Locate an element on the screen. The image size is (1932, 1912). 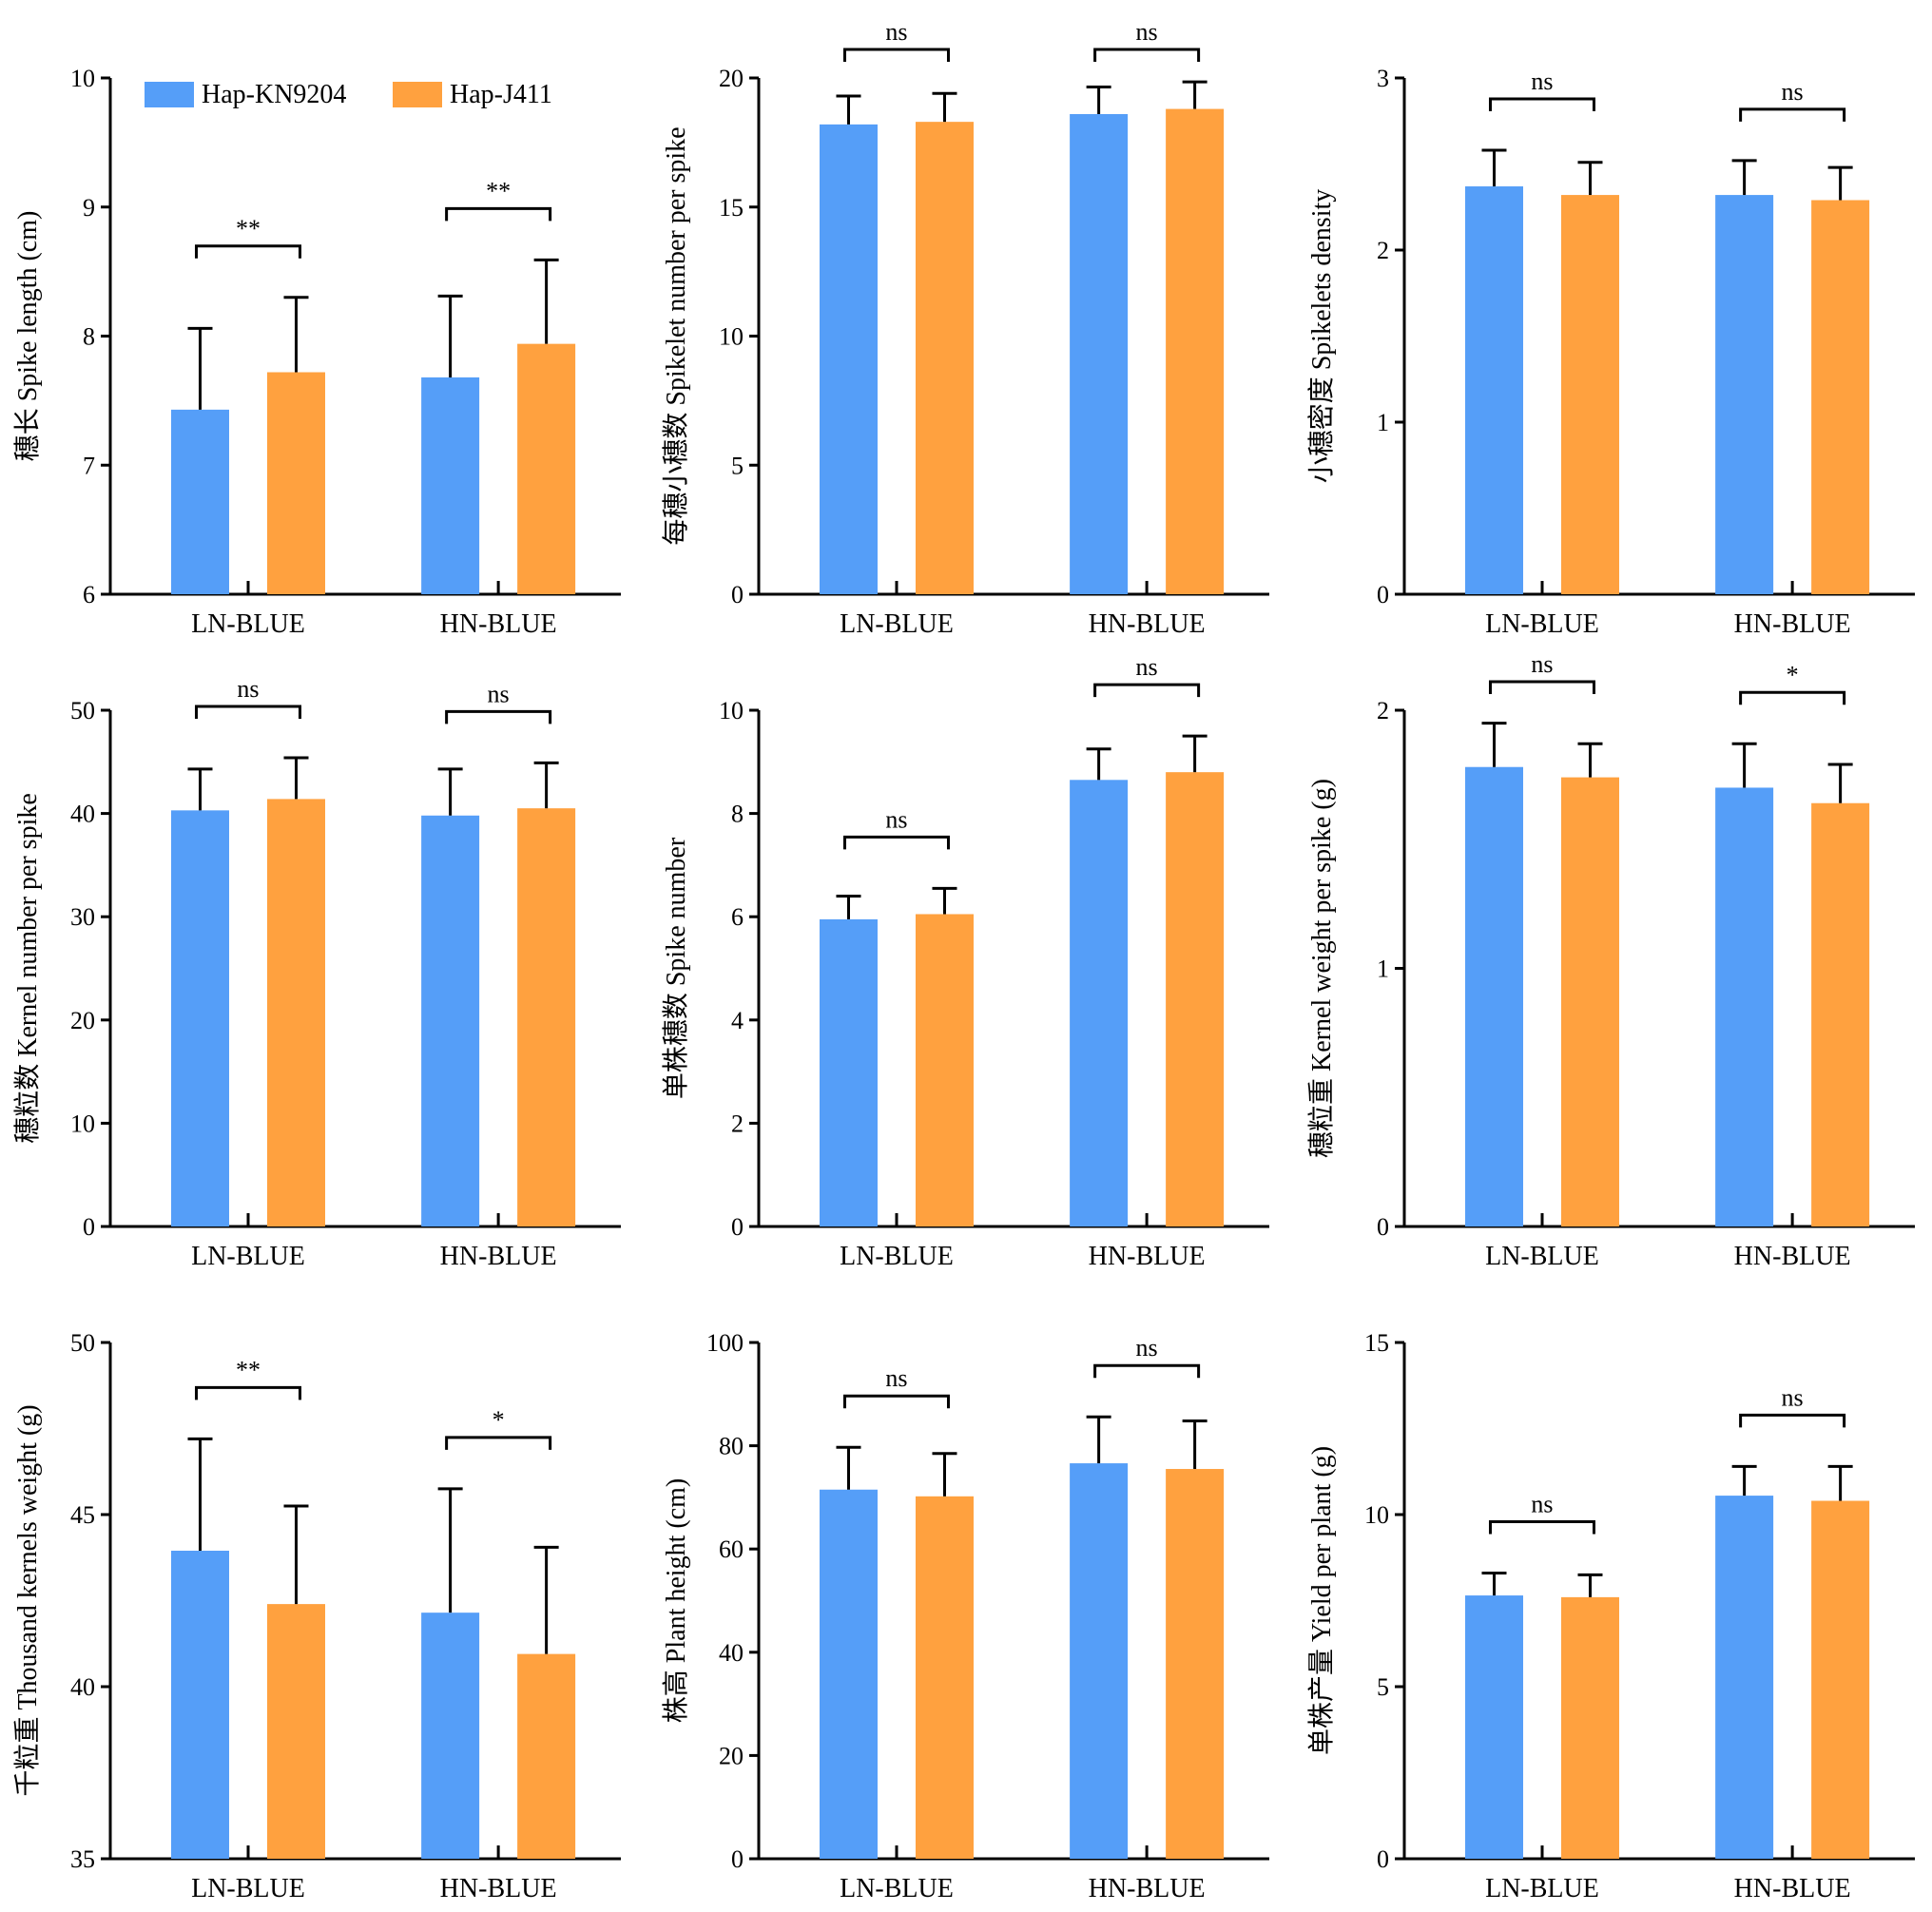
y-axis-title: 单株产量 Yield per plant (g) is located at coordinates (1321, 1600).